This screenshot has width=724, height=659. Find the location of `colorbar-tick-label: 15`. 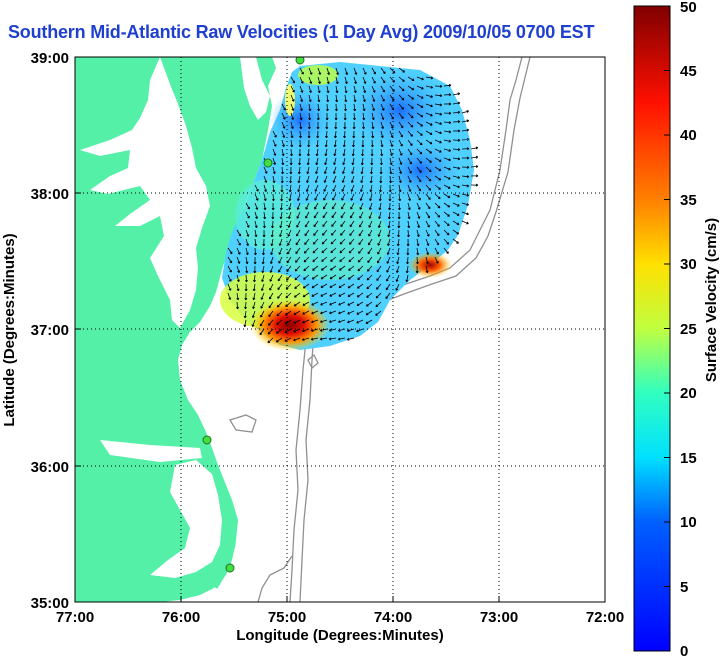

colorbar-tick-label: 15 is located at coordinates (688, 458).